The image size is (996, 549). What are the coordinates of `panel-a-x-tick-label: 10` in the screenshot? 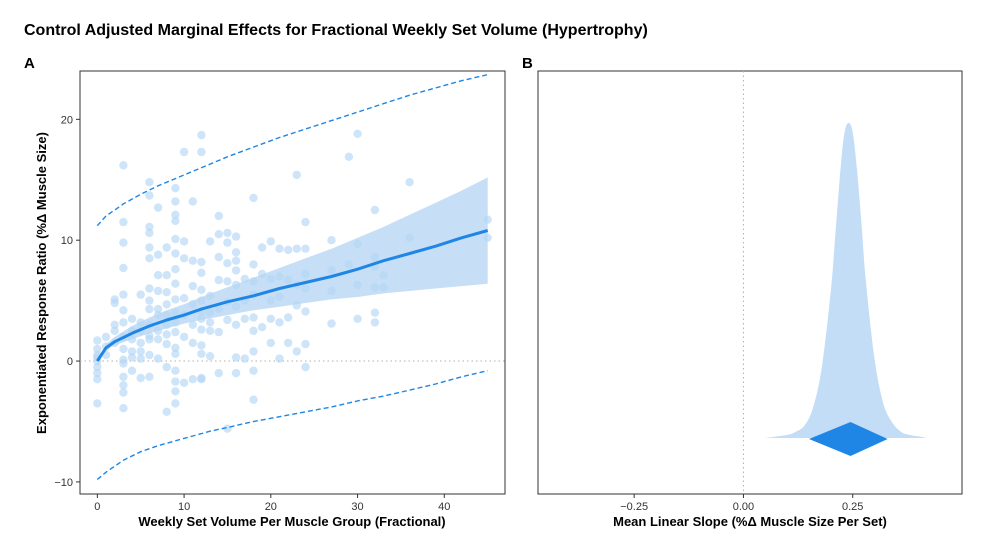 It's located at (184, 507).